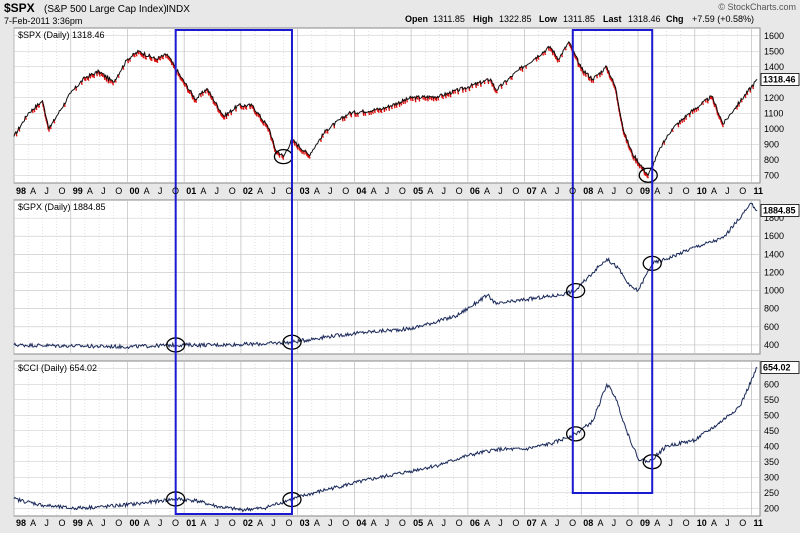 This screenshot has height=533, width=800. I want to click on quote-label: High, so click(483, 19).